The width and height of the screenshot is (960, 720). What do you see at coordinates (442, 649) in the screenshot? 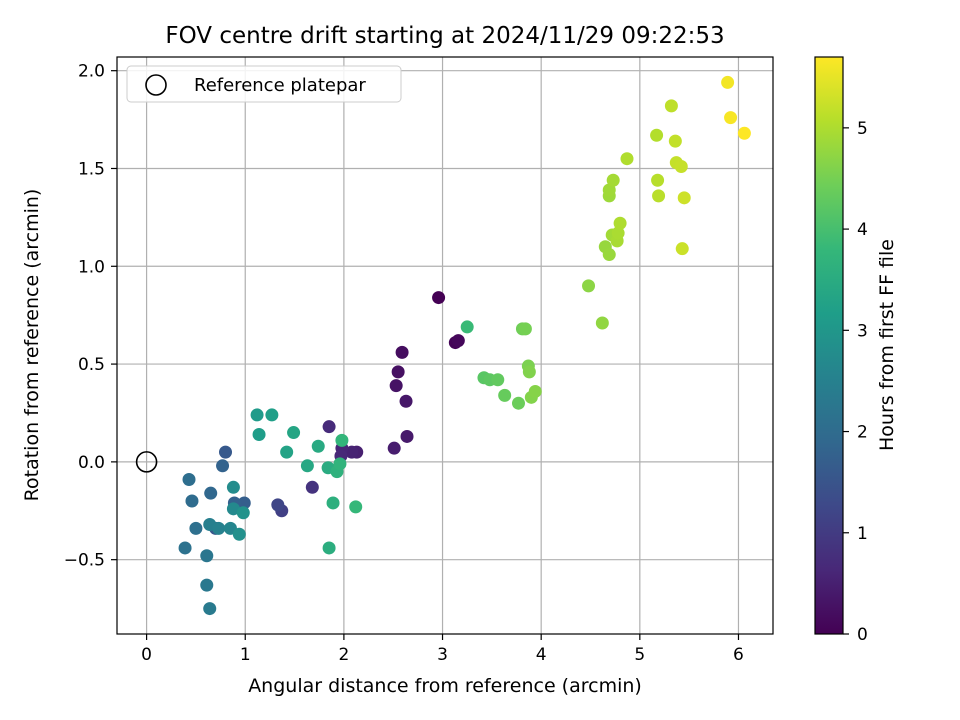
I see `x-axis-ticks: 0 1 2 3 4 5 6` at bounding box center [442, 649].